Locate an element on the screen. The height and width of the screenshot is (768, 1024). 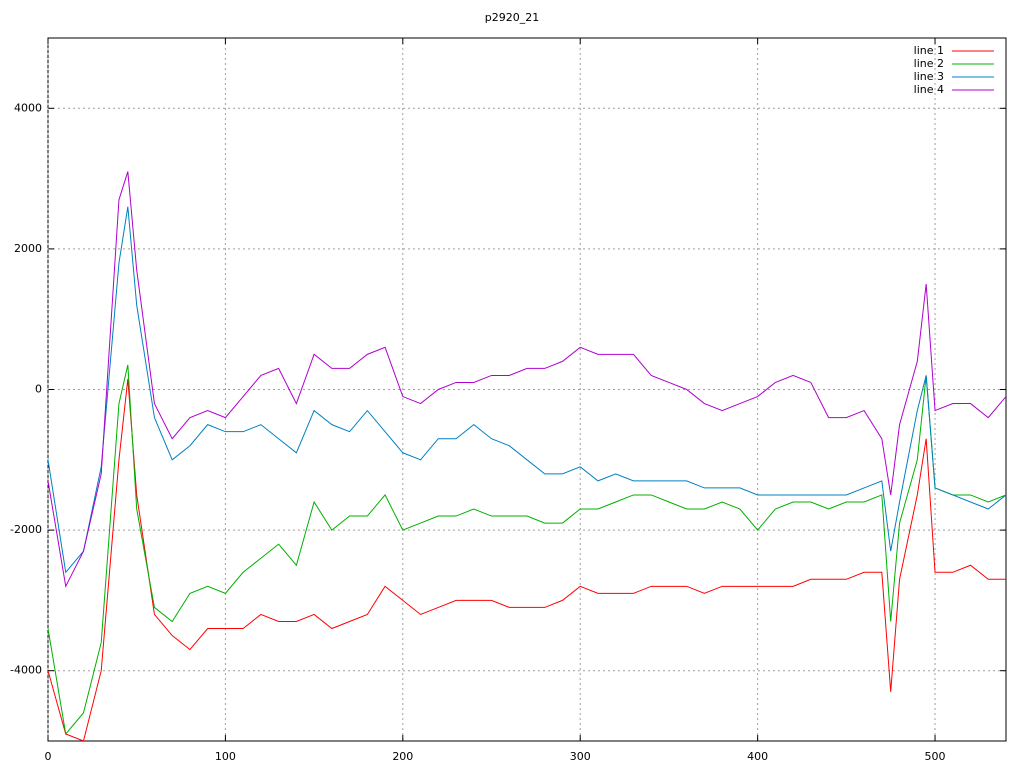
y-tick-label: 4000 is located at coordinates (28, 107).